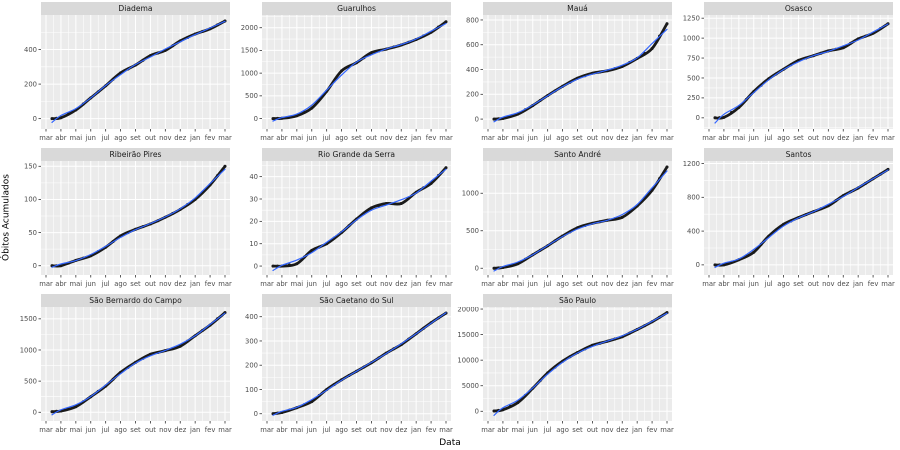  I want to click on y-tick-label: 1000, so click(249, 73).